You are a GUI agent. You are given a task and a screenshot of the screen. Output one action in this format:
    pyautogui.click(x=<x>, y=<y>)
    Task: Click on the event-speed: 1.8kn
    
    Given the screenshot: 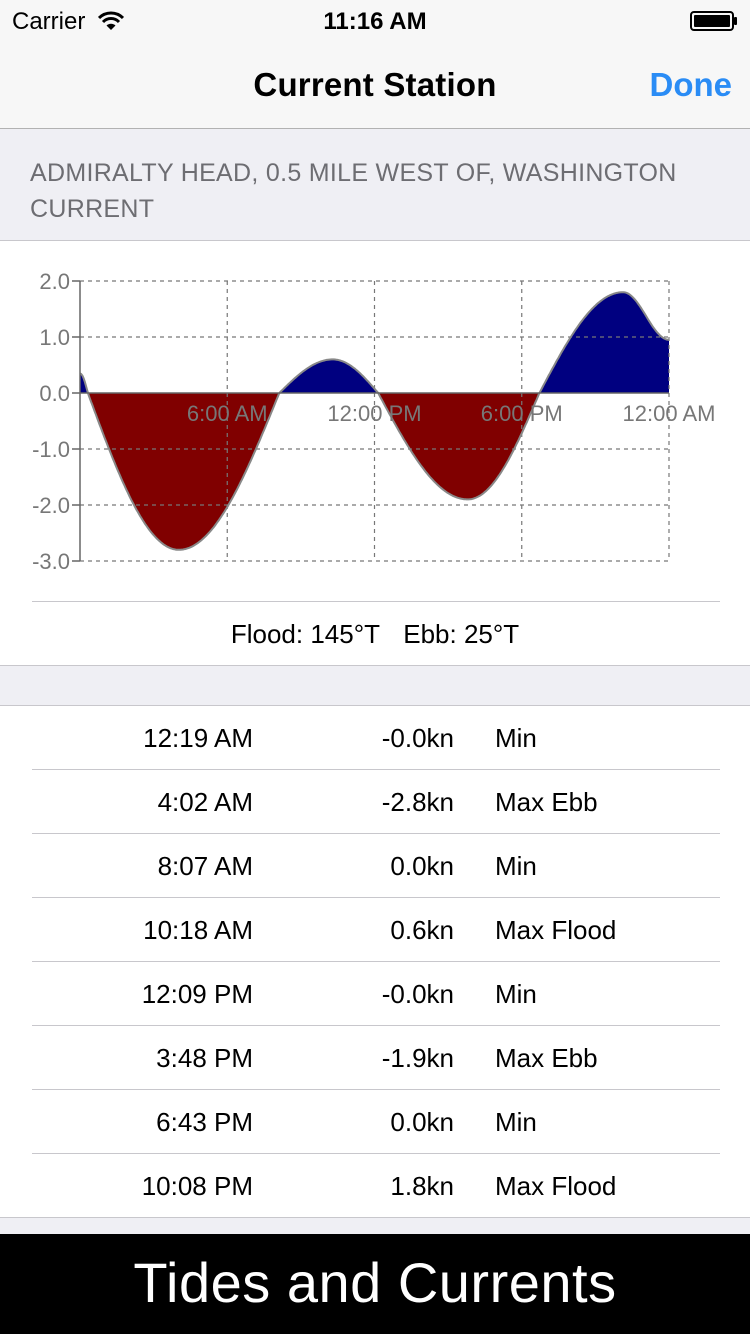 What is the action you would take?
    pyautogui.click(x=422, y=1186)
    